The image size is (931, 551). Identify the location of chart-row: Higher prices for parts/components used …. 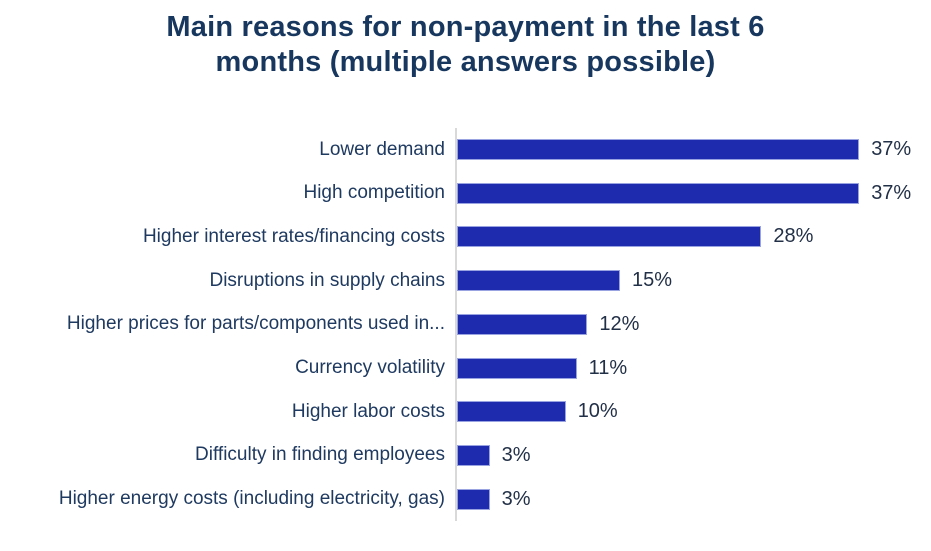
(465, 324).